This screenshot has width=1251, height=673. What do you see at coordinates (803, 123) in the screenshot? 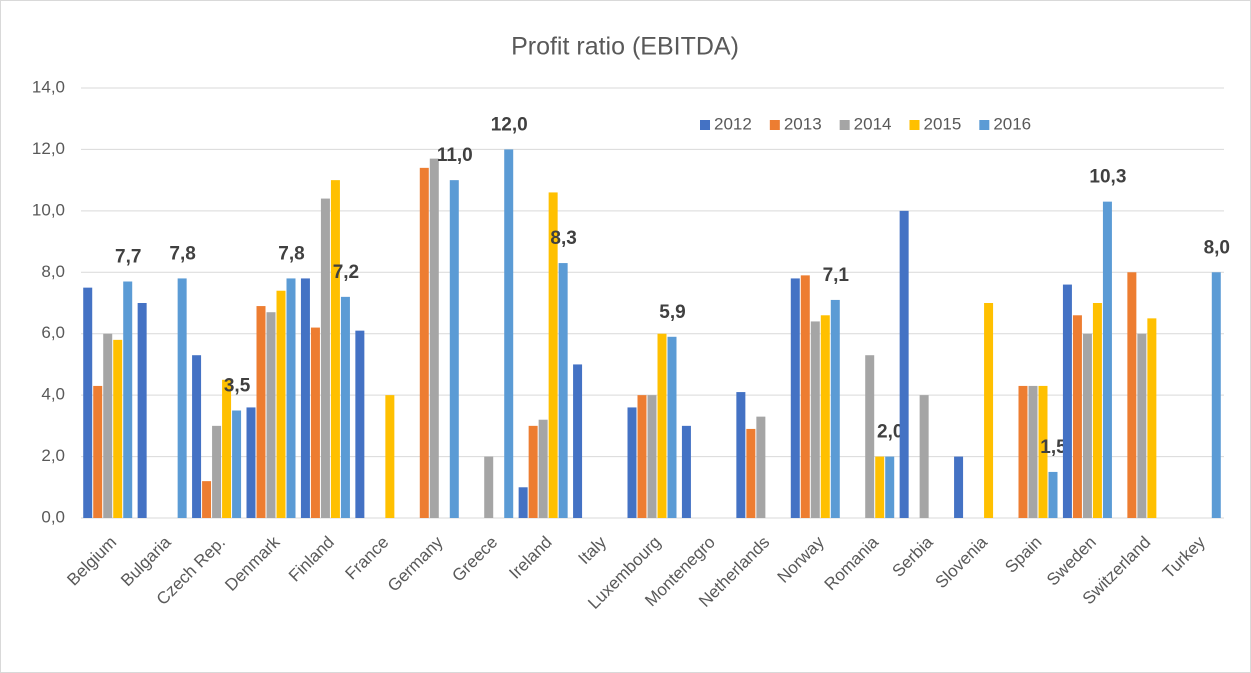
I see `legend-label: 2013` at bounding box center [803, 123].